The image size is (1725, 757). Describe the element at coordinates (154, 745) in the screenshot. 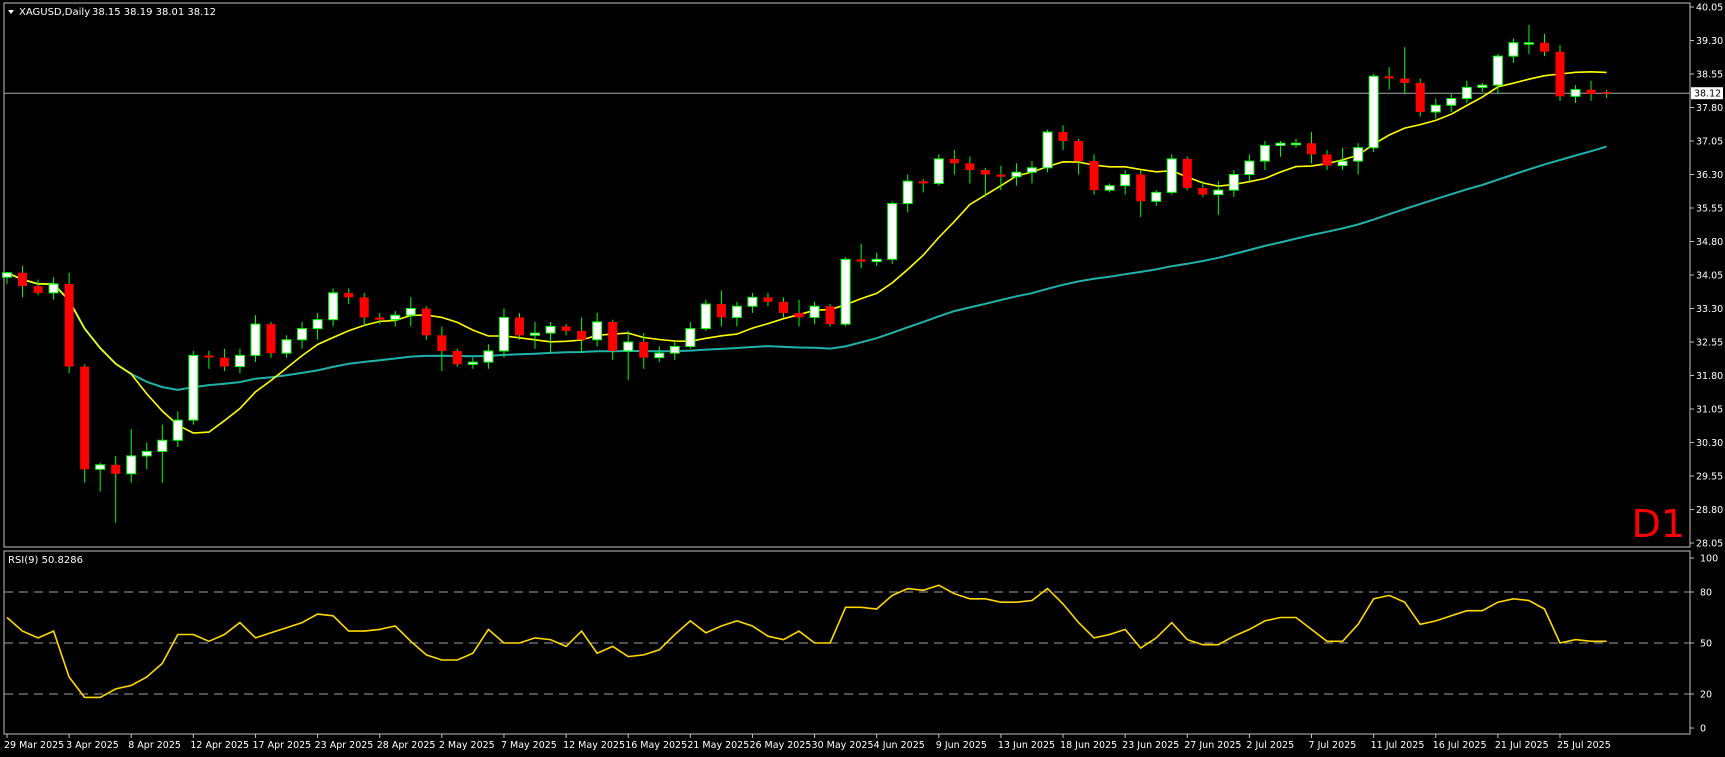

I see `x-tick-label: 8 Apr 2025` at that location.